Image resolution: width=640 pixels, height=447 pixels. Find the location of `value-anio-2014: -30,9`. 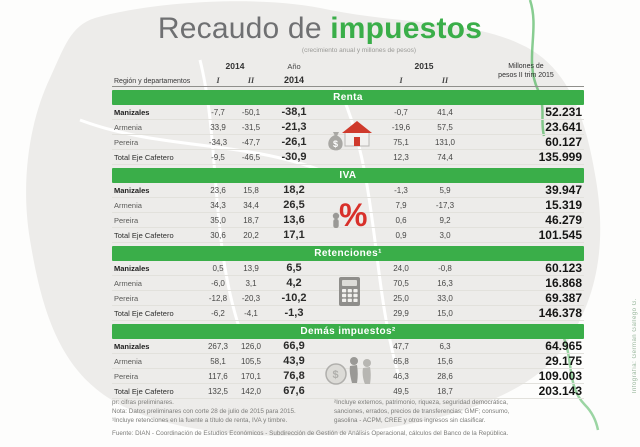

value-anio-2014: -30,9 is located at coordinates (294, 157).